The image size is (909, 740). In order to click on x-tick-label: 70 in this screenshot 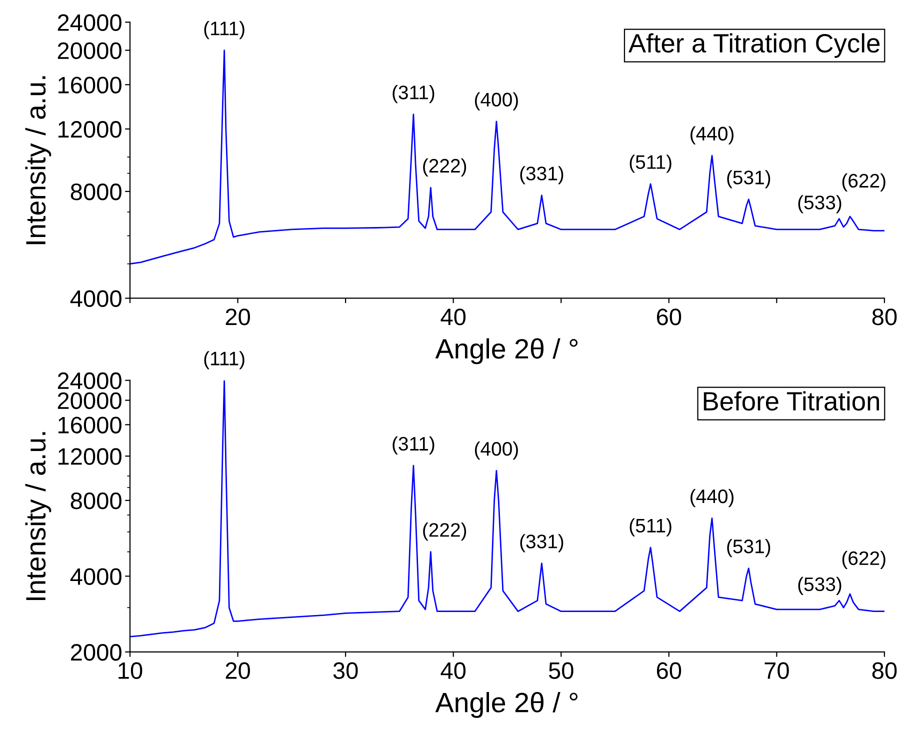, I will do `click(776, 671)`.